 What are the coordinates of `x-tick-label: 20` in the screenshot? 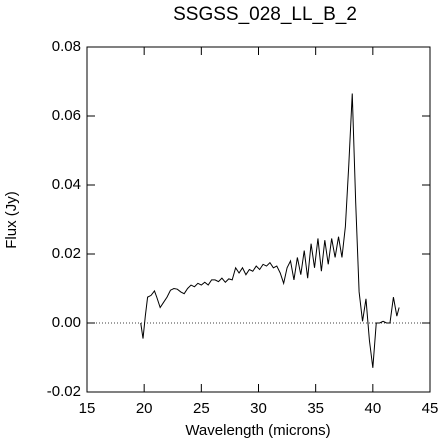 It's located at (144, 408).